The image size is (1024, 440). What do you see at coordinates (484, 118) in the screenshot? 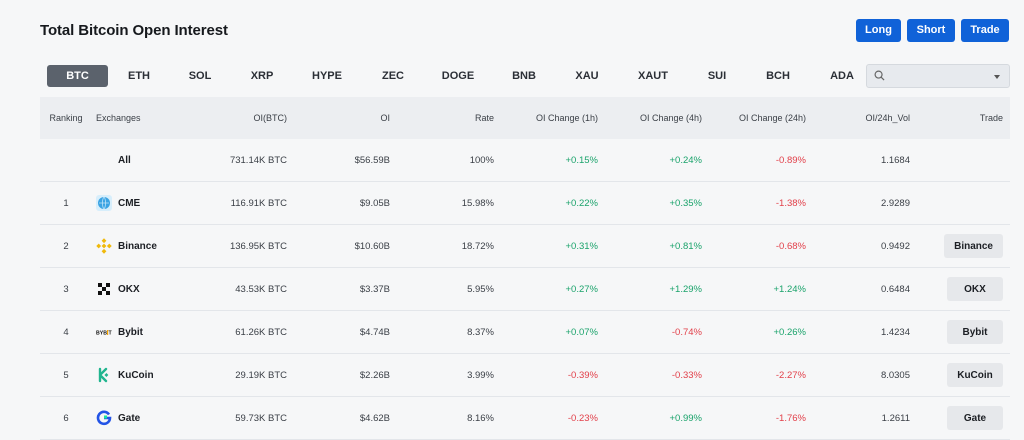
I see `col-rate: Rate` at bounding box center [484, 118].